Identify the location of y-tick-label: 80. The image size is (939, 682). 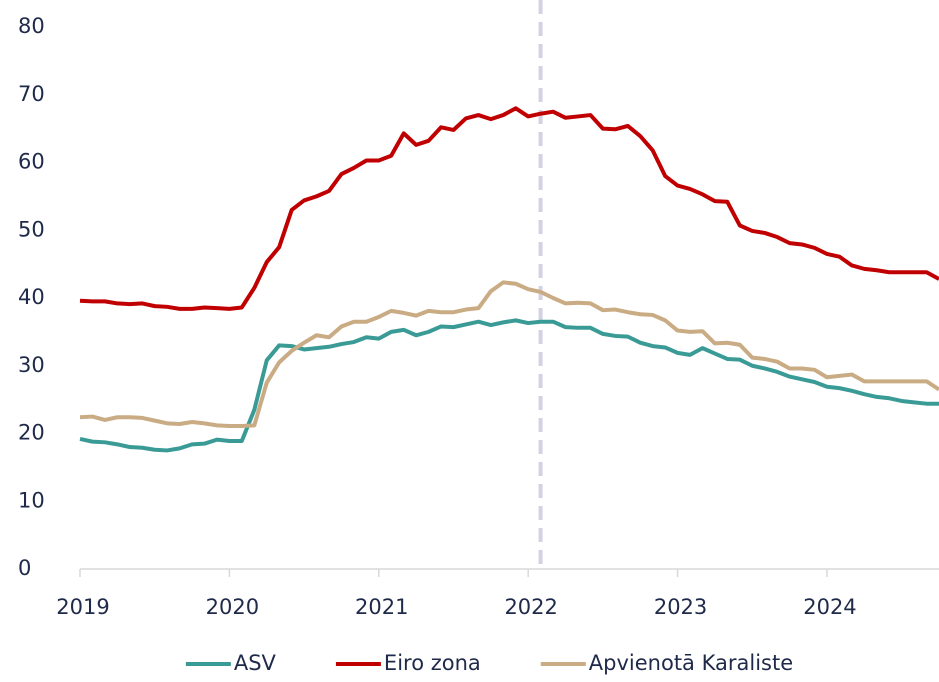
(31, 26).